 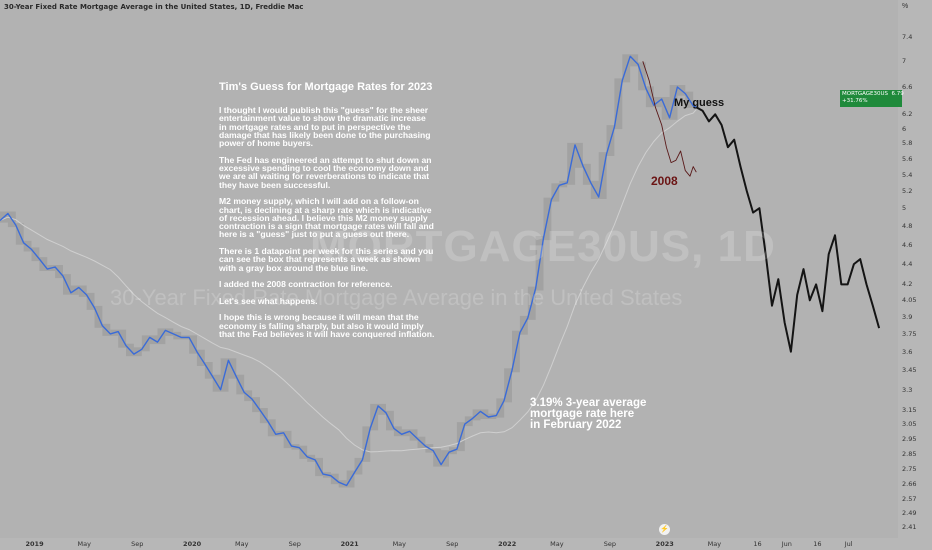 What do you see at coordinates (907, 389) in the screenshot?
I see `y-tick-label: 3.3` at bounding box center [907, 389].